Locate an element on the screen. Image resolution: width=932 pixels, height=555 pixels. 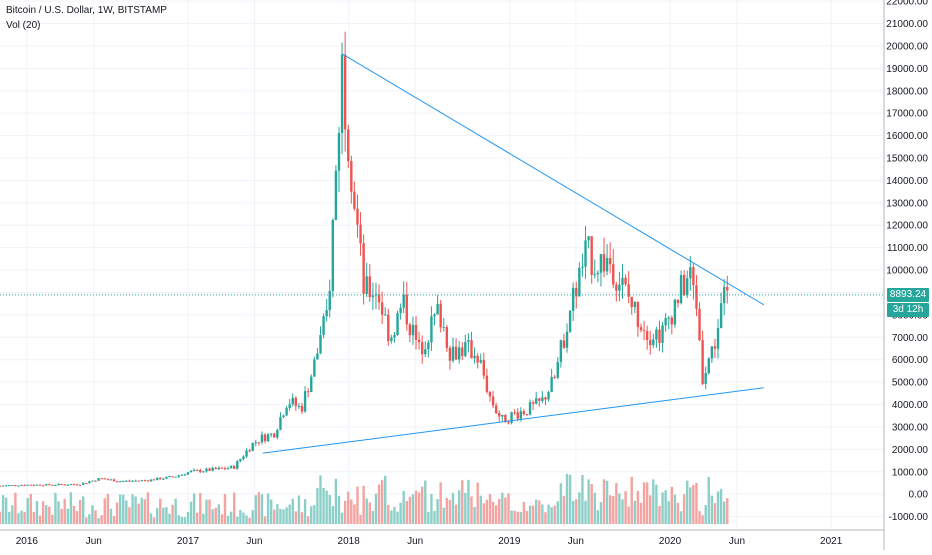
volume-legend: Vol (20) is located at coordinates (23, 25).